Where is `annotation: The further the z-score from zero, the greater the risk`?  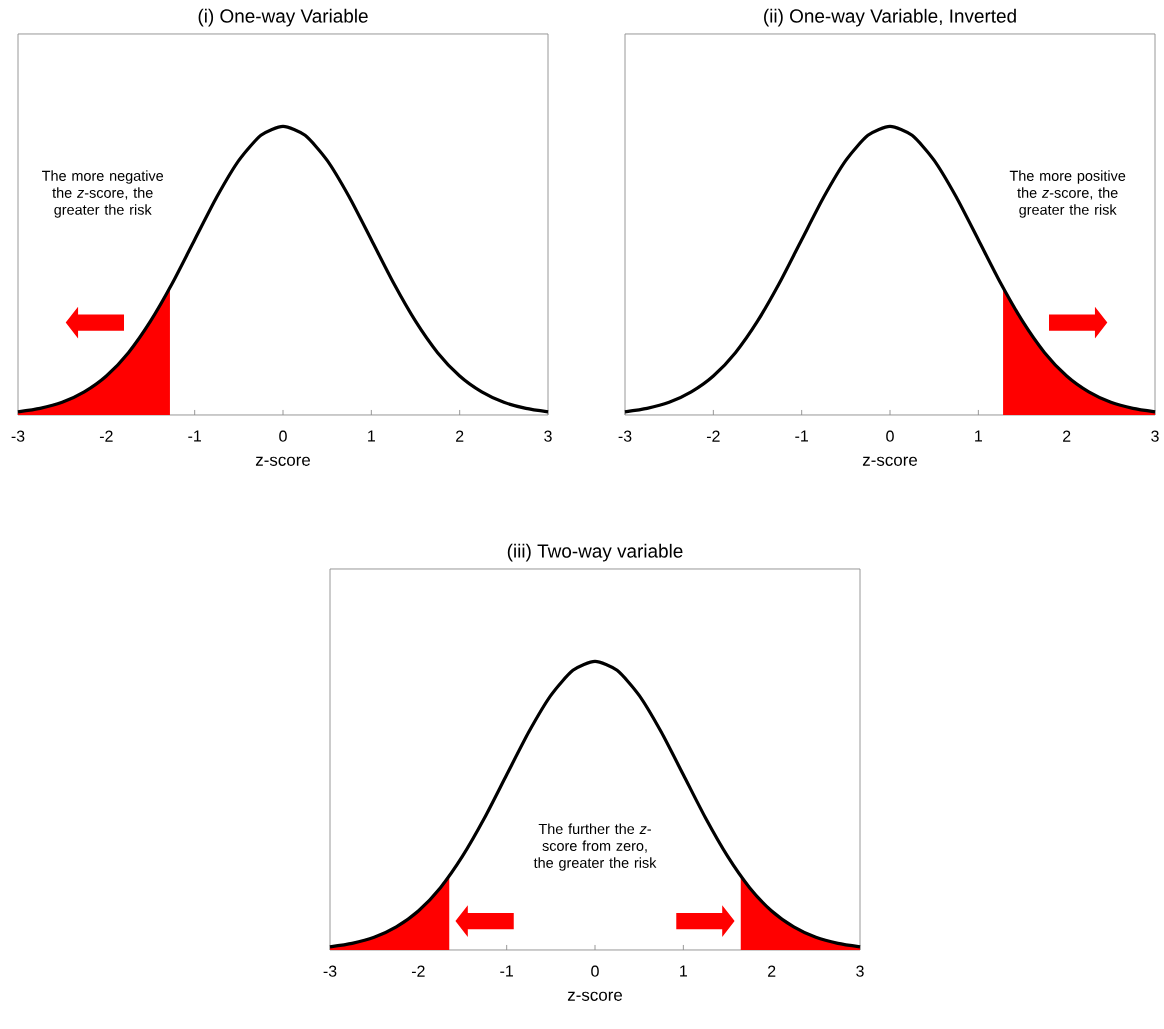
annotation: The further the z-score from zero, the greater the risk is located at coordinates (595, 847).